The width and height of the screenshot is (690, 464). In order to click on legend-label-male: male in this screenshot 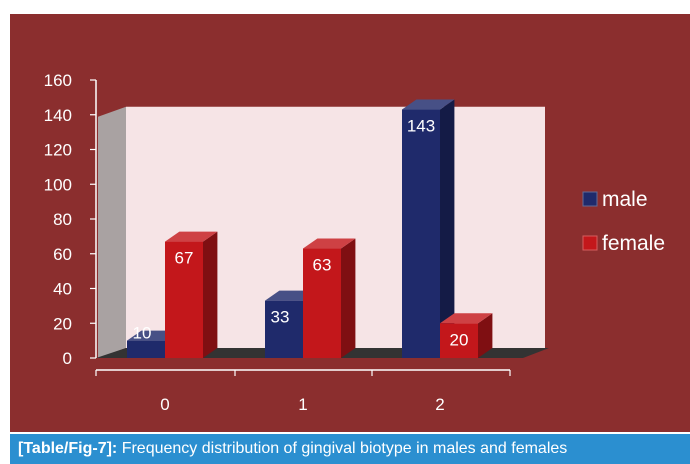, I will do `click(625, 199)`.